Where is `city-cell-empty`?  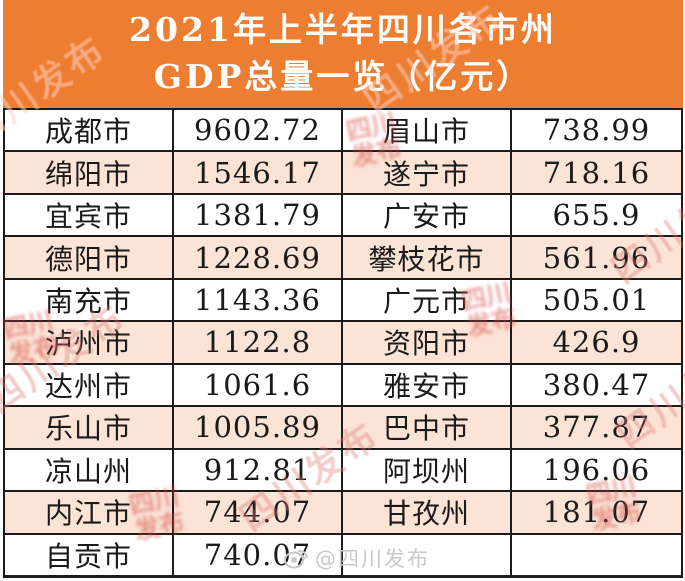 city-cell-empty is located at coordinates (427, 554).